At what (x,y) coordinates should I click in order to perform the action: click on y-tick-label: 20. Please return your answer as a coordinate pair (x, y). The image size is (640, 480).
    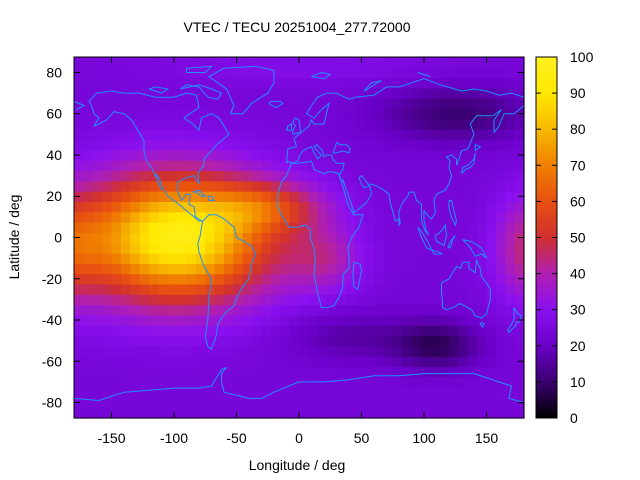
    Looking at the image, I should click on (54, 196).